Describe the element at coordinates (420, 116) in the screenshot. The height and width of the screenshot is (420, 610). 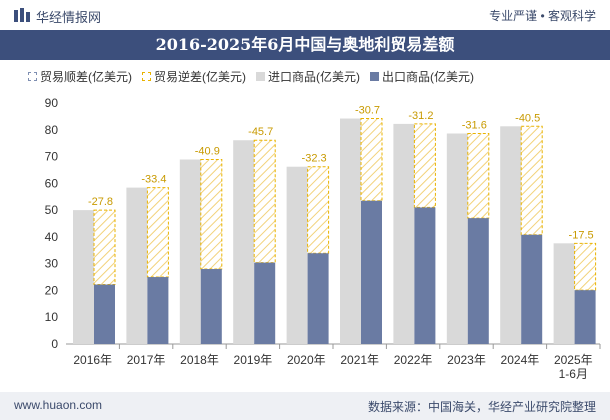
I see `deficit-data-label: -31.2` at that location.